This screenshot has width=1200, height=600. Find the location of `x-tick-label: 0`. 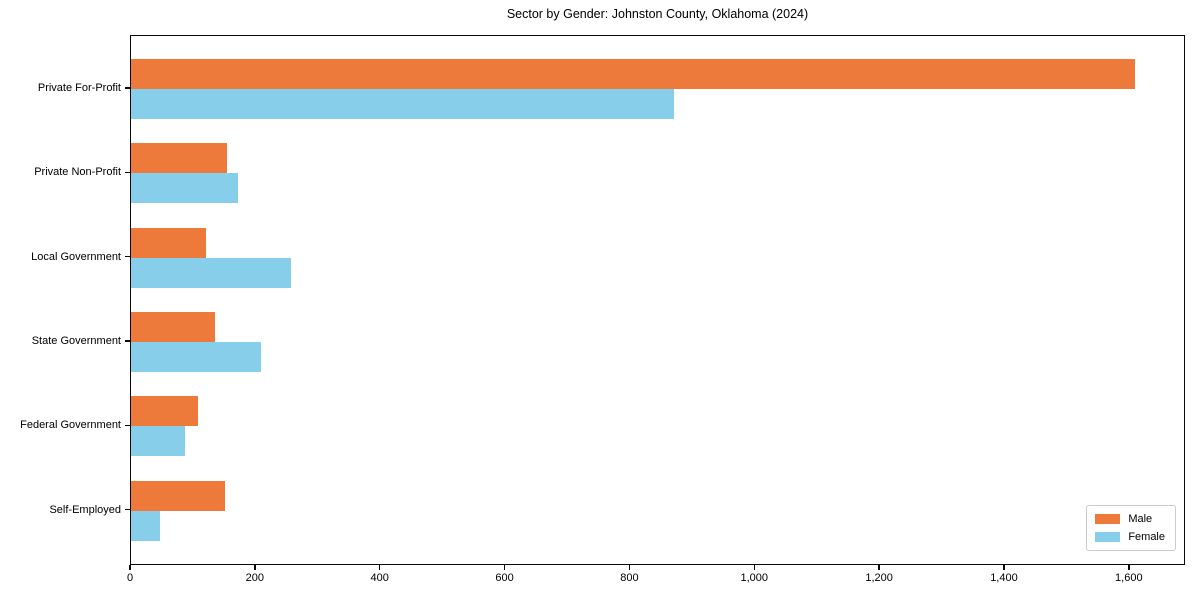

x-tick-label: 0 is located at coordinates (130, 578).